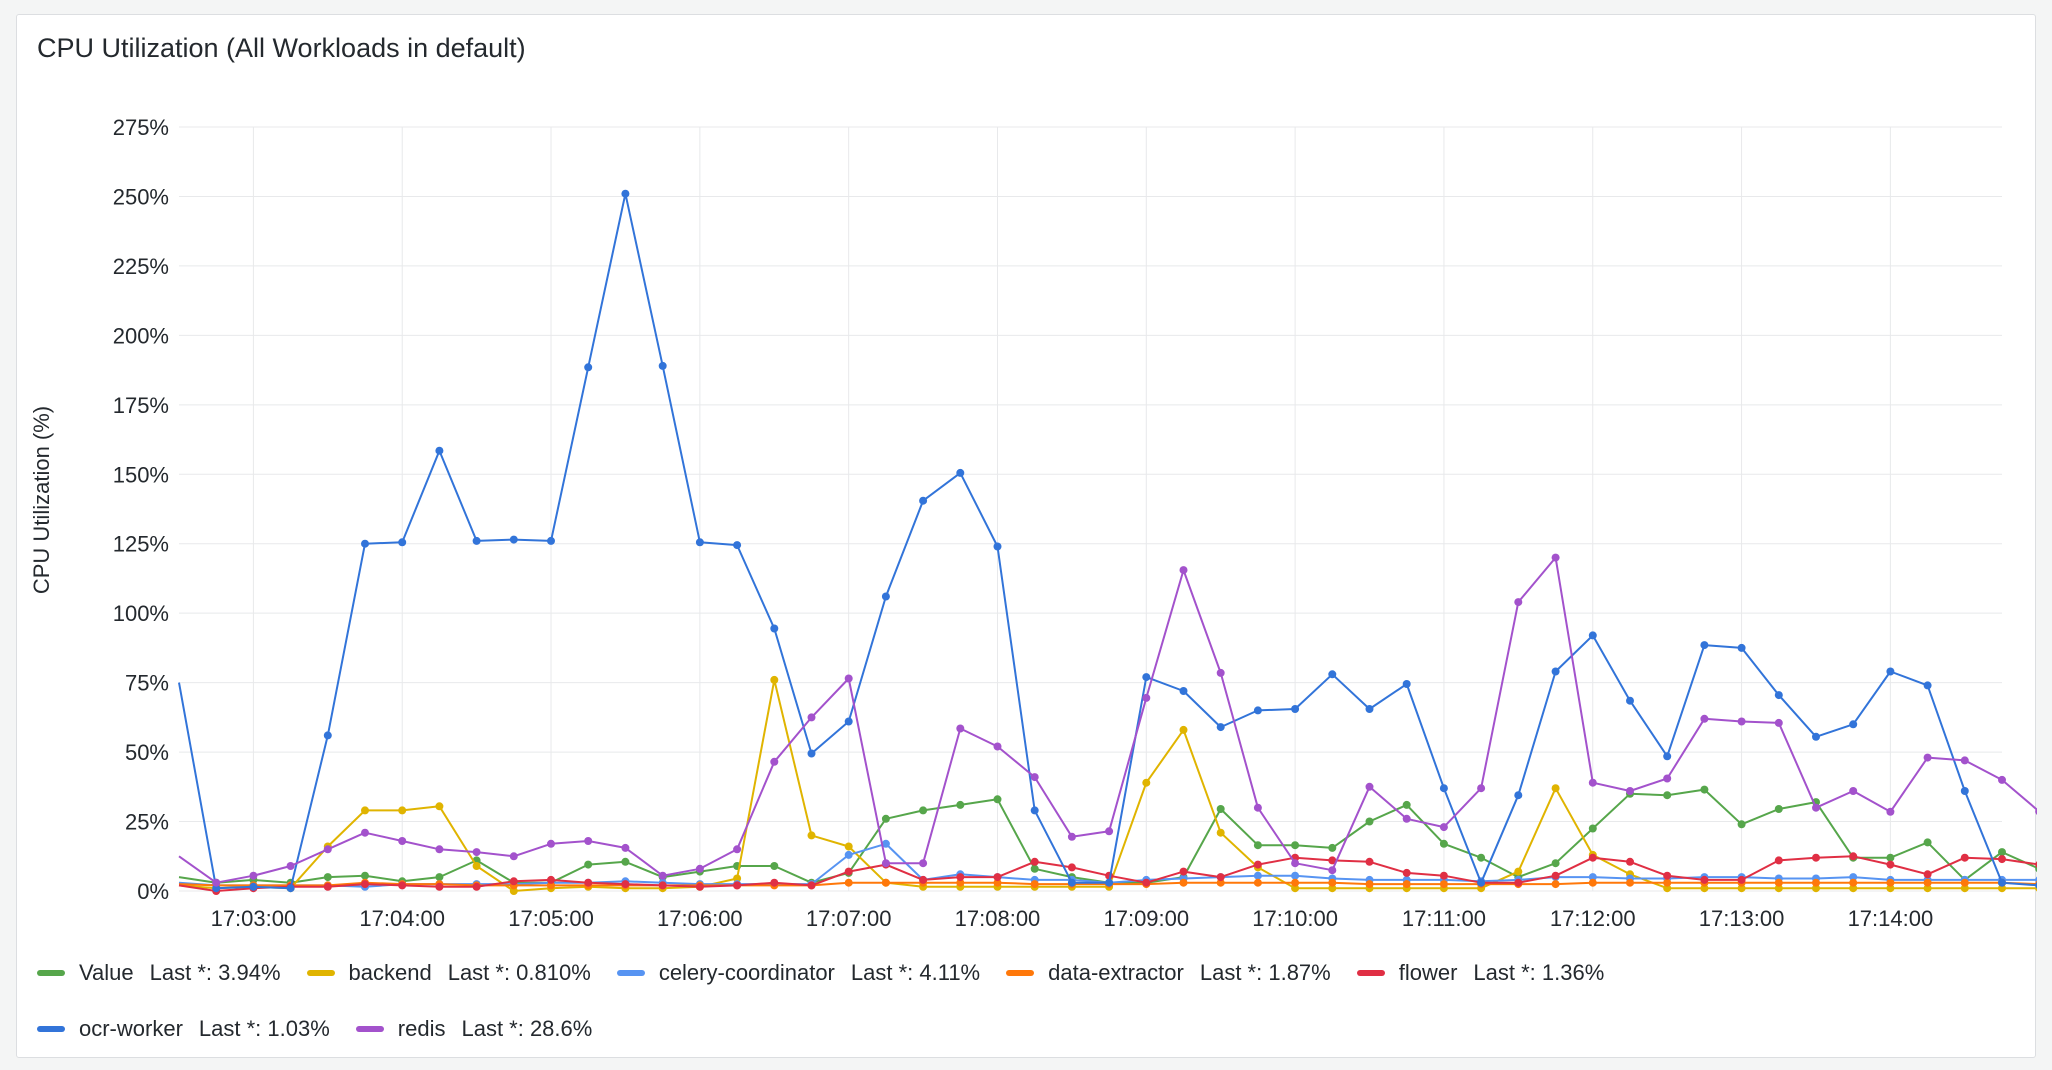  What do you see at coordinates (1168, 973) in the screenshot?
I see `legend-item: data-extractor Last *: 1.87%` at bounding box center [1168, 973].